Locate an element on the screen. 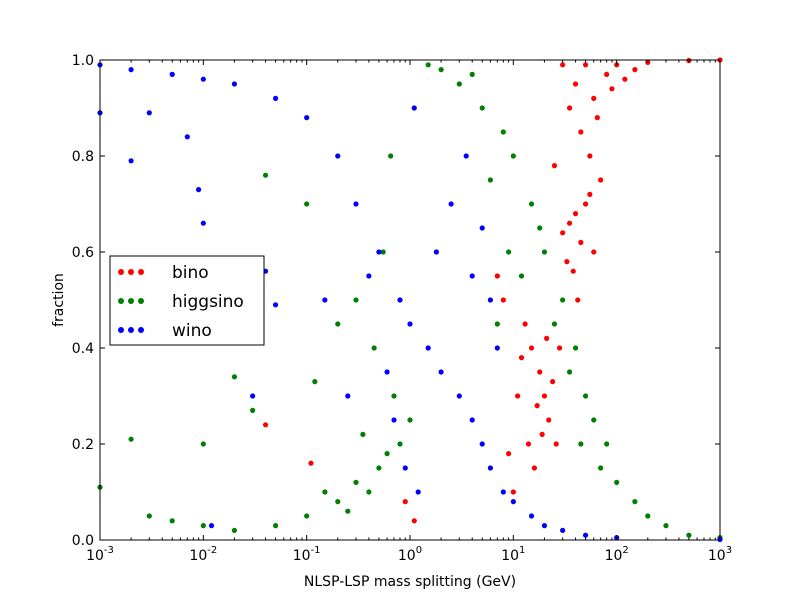 The width and height of the screenshot is (800, 600). y-tick-label-1: 0.2 is located at coordinates (83, 445).